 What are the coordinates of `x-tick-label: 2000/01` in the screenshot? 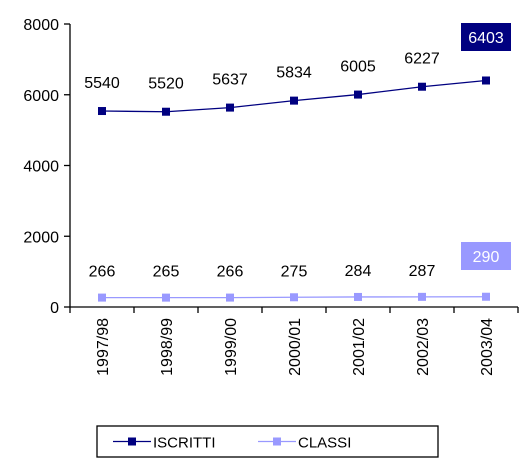 It's located at (295, 347).